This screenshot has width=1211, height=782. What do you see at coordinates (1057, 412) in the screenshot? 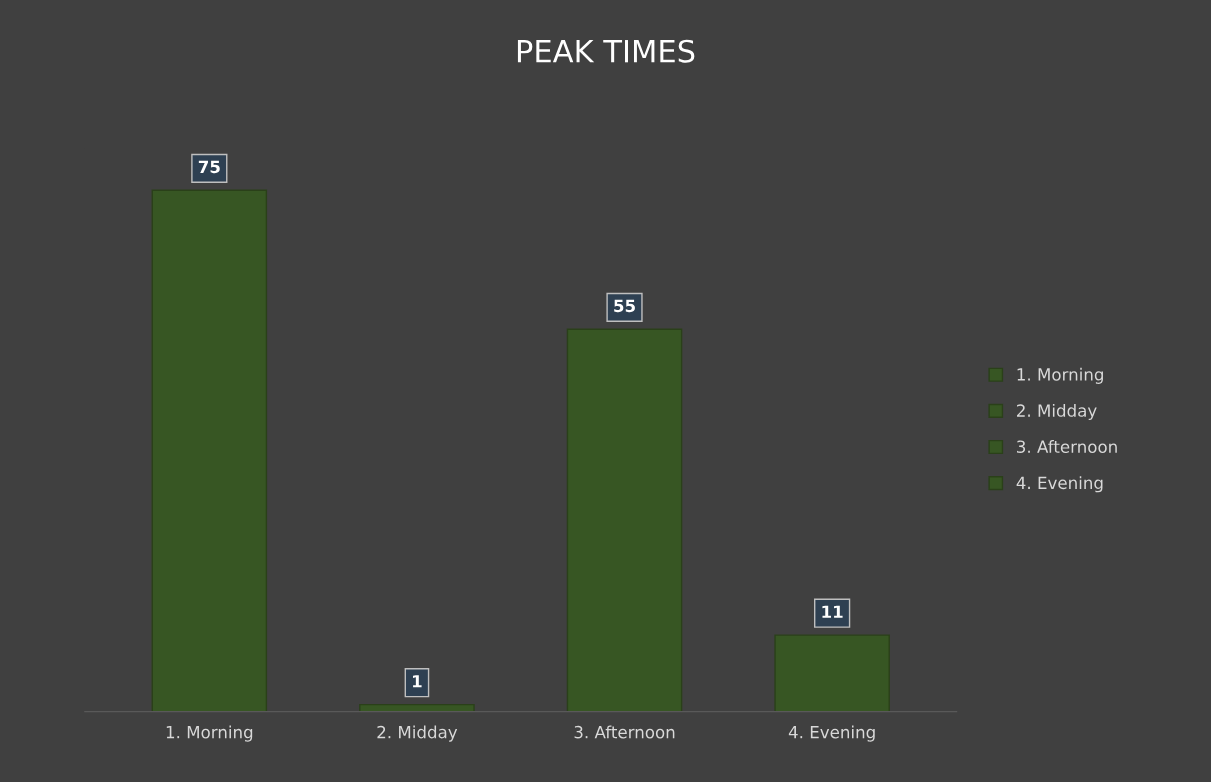
I see `legend-label: 2. Midday` at bounding box center [1057, 412].